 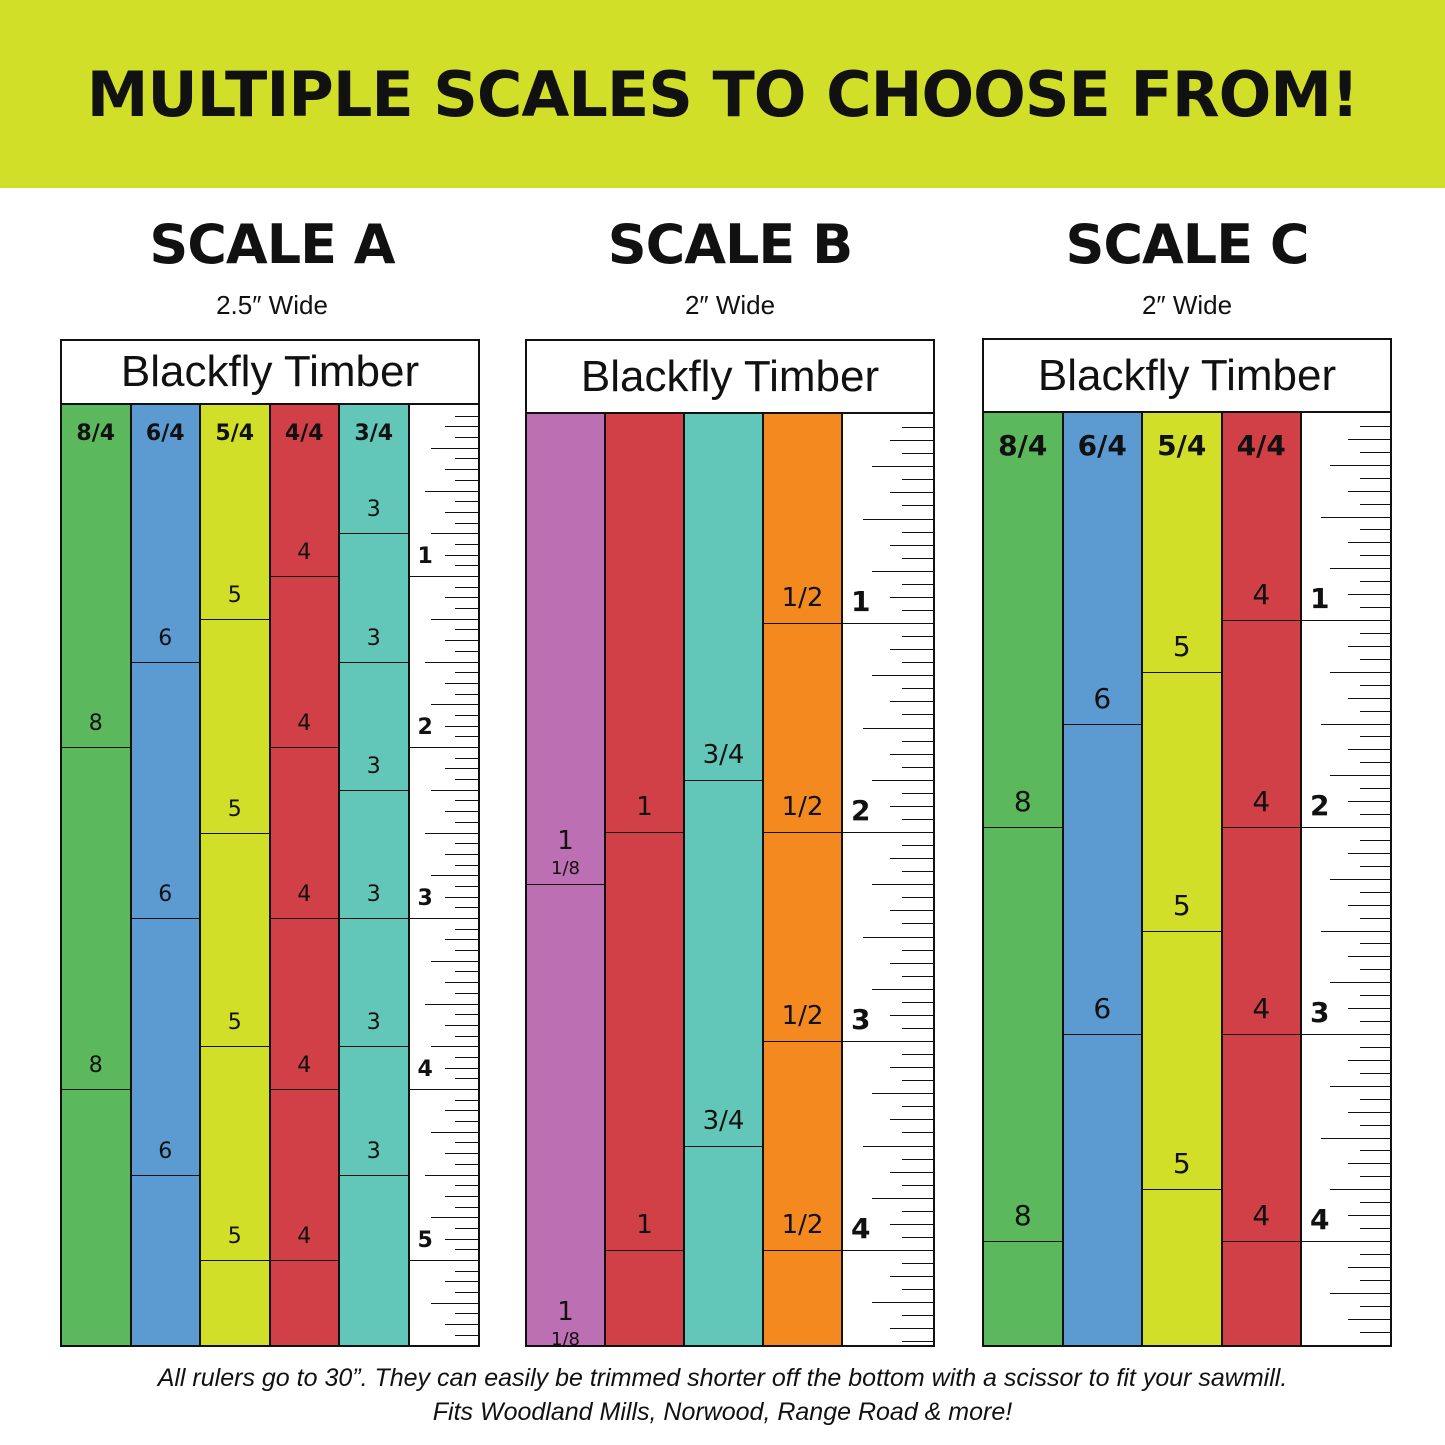 What do you see at coordinates (802, 807) in the screenshot?
I see `scale-b-cut-mark: 1/2` at bounding box center [802, 807].